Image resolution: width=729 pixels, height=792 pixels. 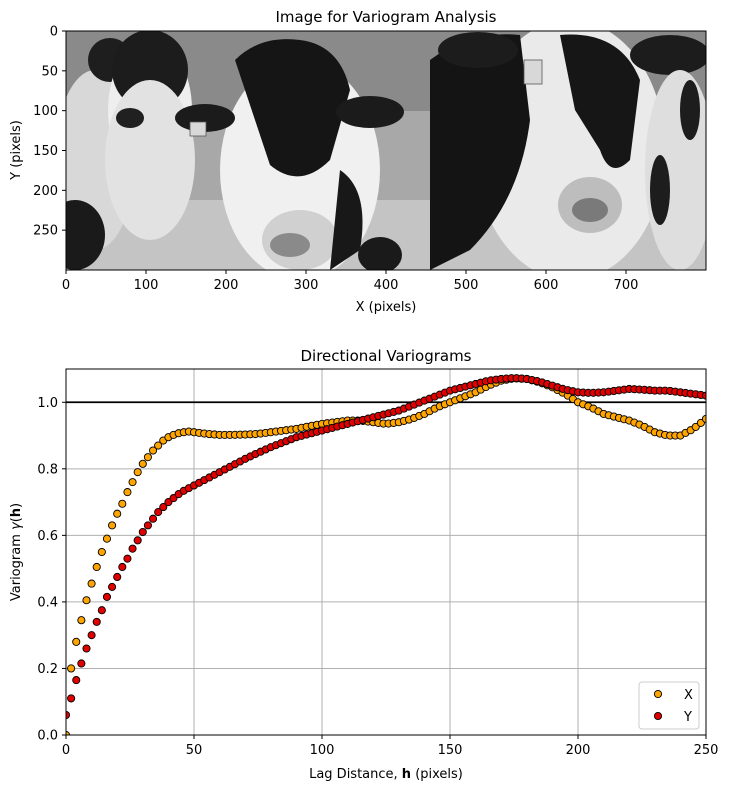 I want to click on y-tick-label: 1.0, so click(x=47, y=403).